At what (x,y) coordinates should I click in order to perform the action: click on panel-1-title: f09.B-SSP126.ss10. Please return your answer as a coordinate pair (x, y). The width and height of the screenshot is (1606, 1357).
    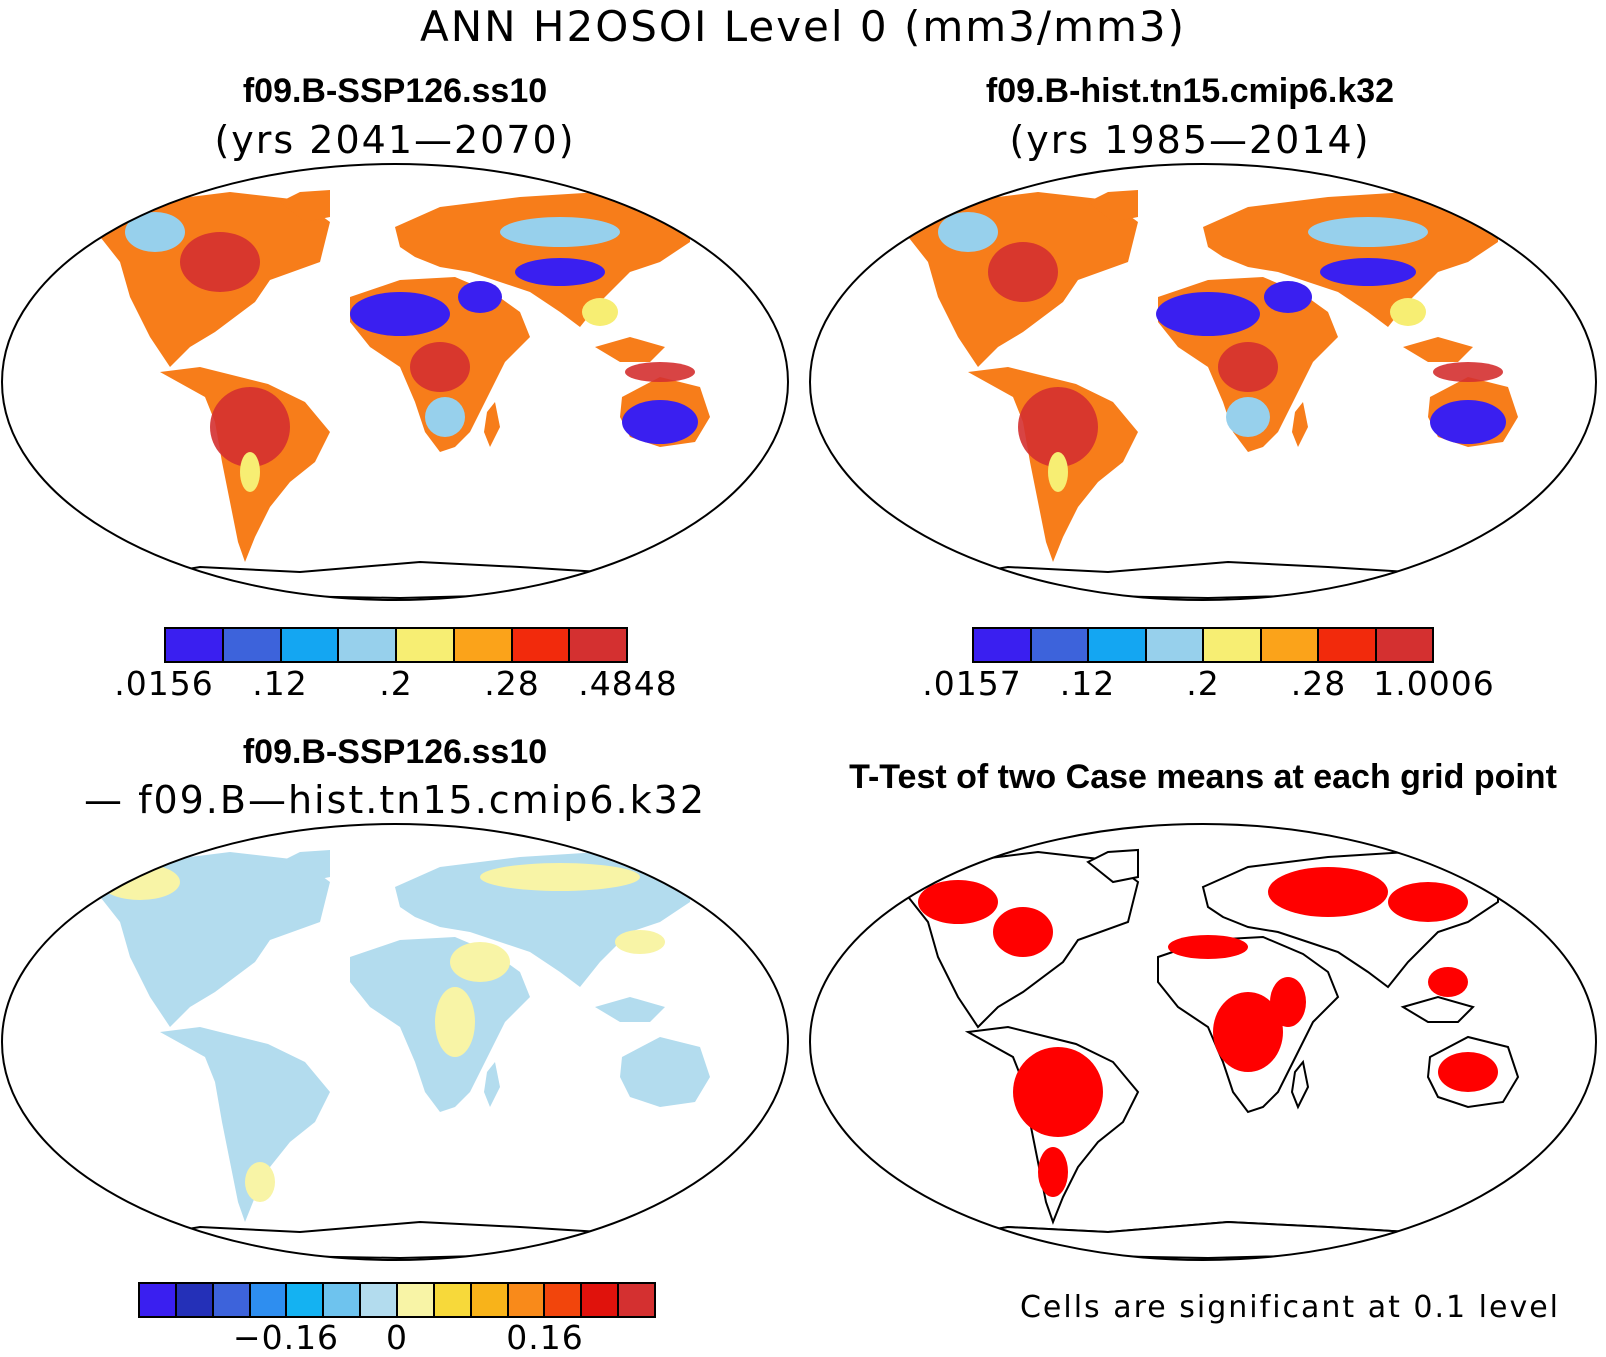
    Looking at the image, I should click on (395, 91).